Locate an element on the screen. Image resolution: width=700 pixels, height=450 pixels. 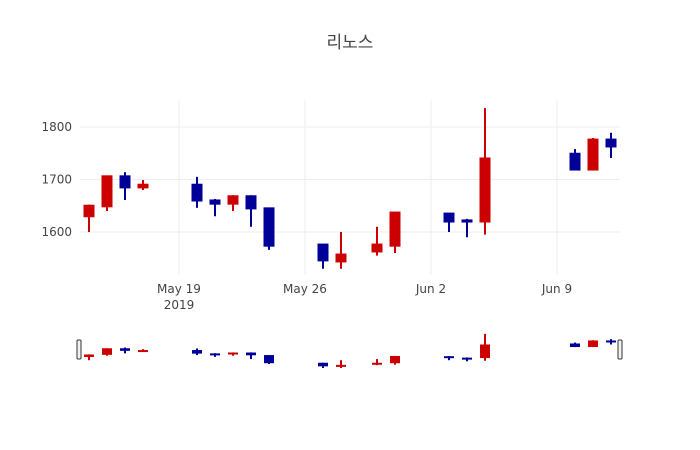
x-tick-label: Jun 9 is located at coordinates (556, 289).